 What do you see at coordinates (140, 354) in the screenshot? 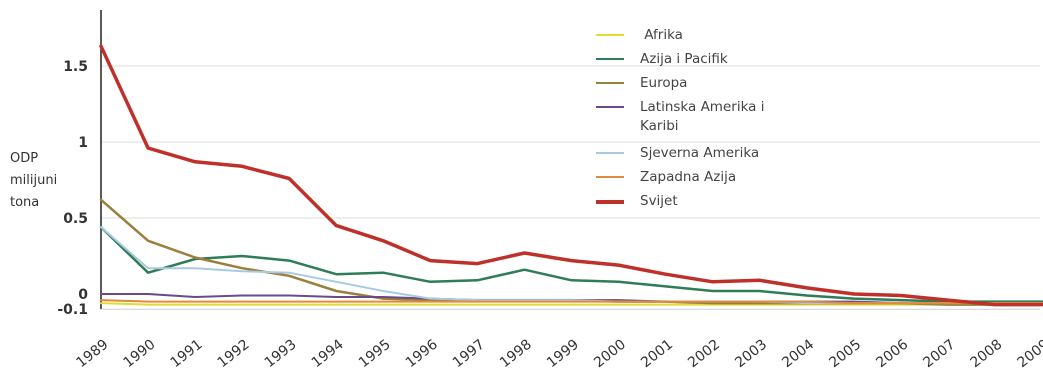
I see `x-tick-label: 1990` at bounding box center [140, 354].